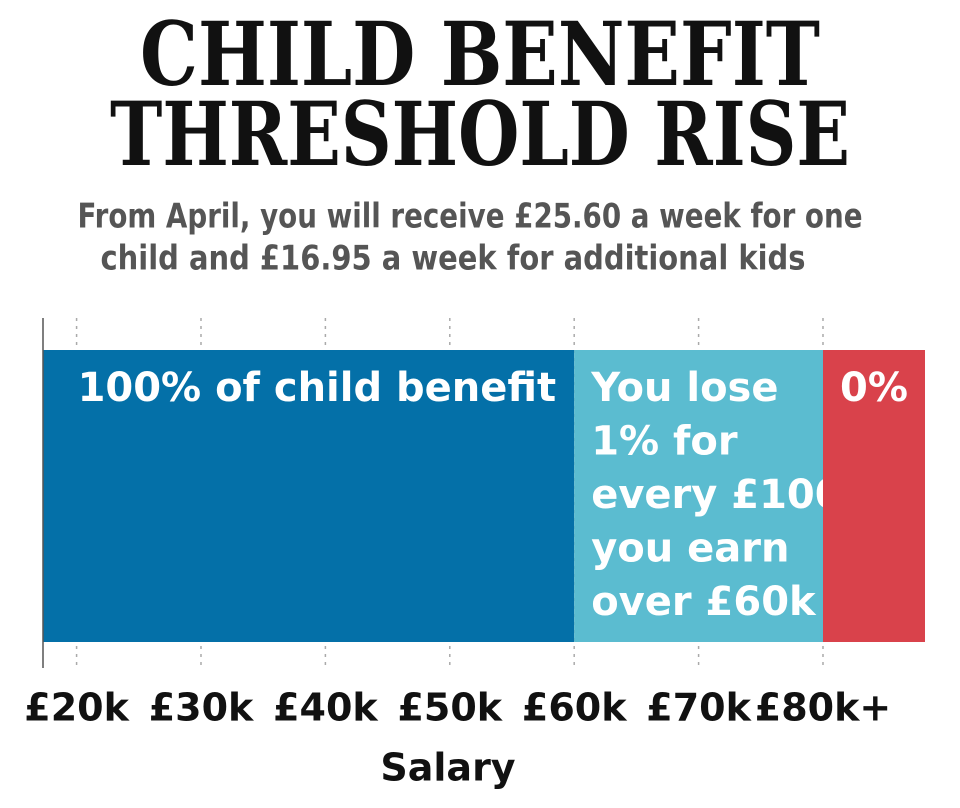 This screenshot has width=960, height=808. Describe the element at coordinates (201, 708) in the screenshot. I see `x-tick-label: £30k` at that location.